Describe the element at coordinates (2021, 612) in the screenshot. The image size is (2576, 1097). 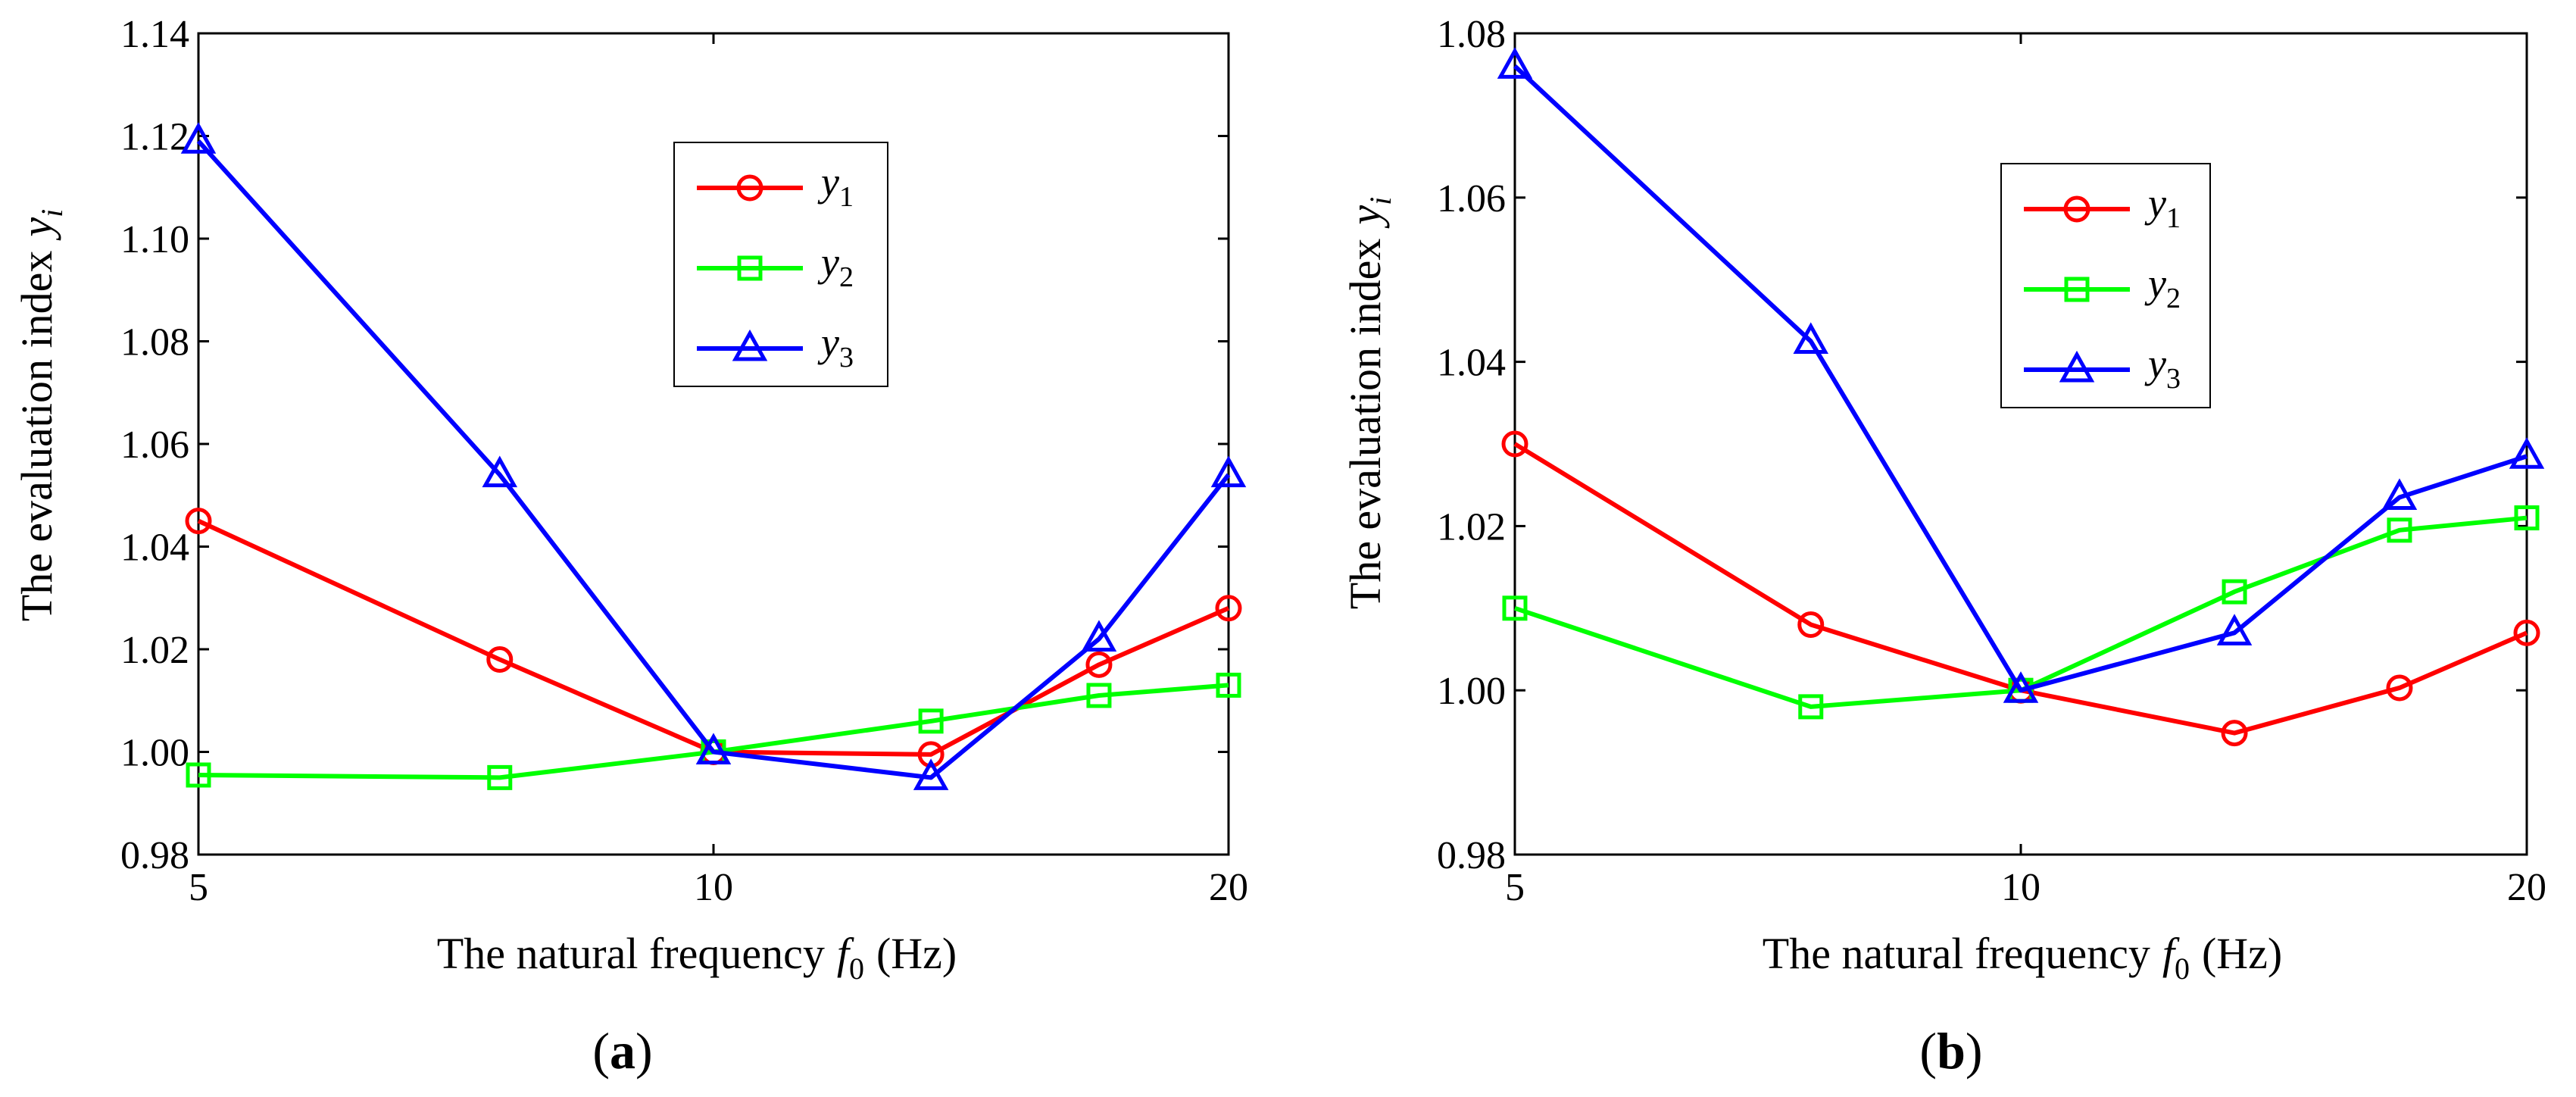
I see `series-line-y2-b` at that location.